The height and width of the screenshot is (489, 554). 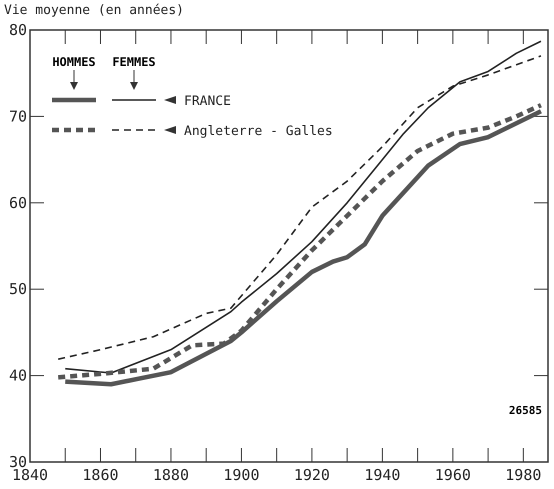 What do you see at coordinates (17, 30) in the screenshot?
I see `y-tick-label: 80` at bounding box center [17, 30].